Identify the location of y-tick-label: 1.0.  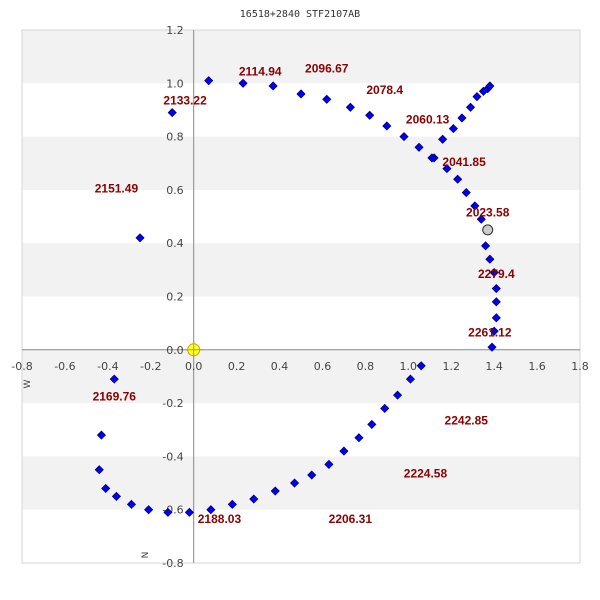
(175, 83).